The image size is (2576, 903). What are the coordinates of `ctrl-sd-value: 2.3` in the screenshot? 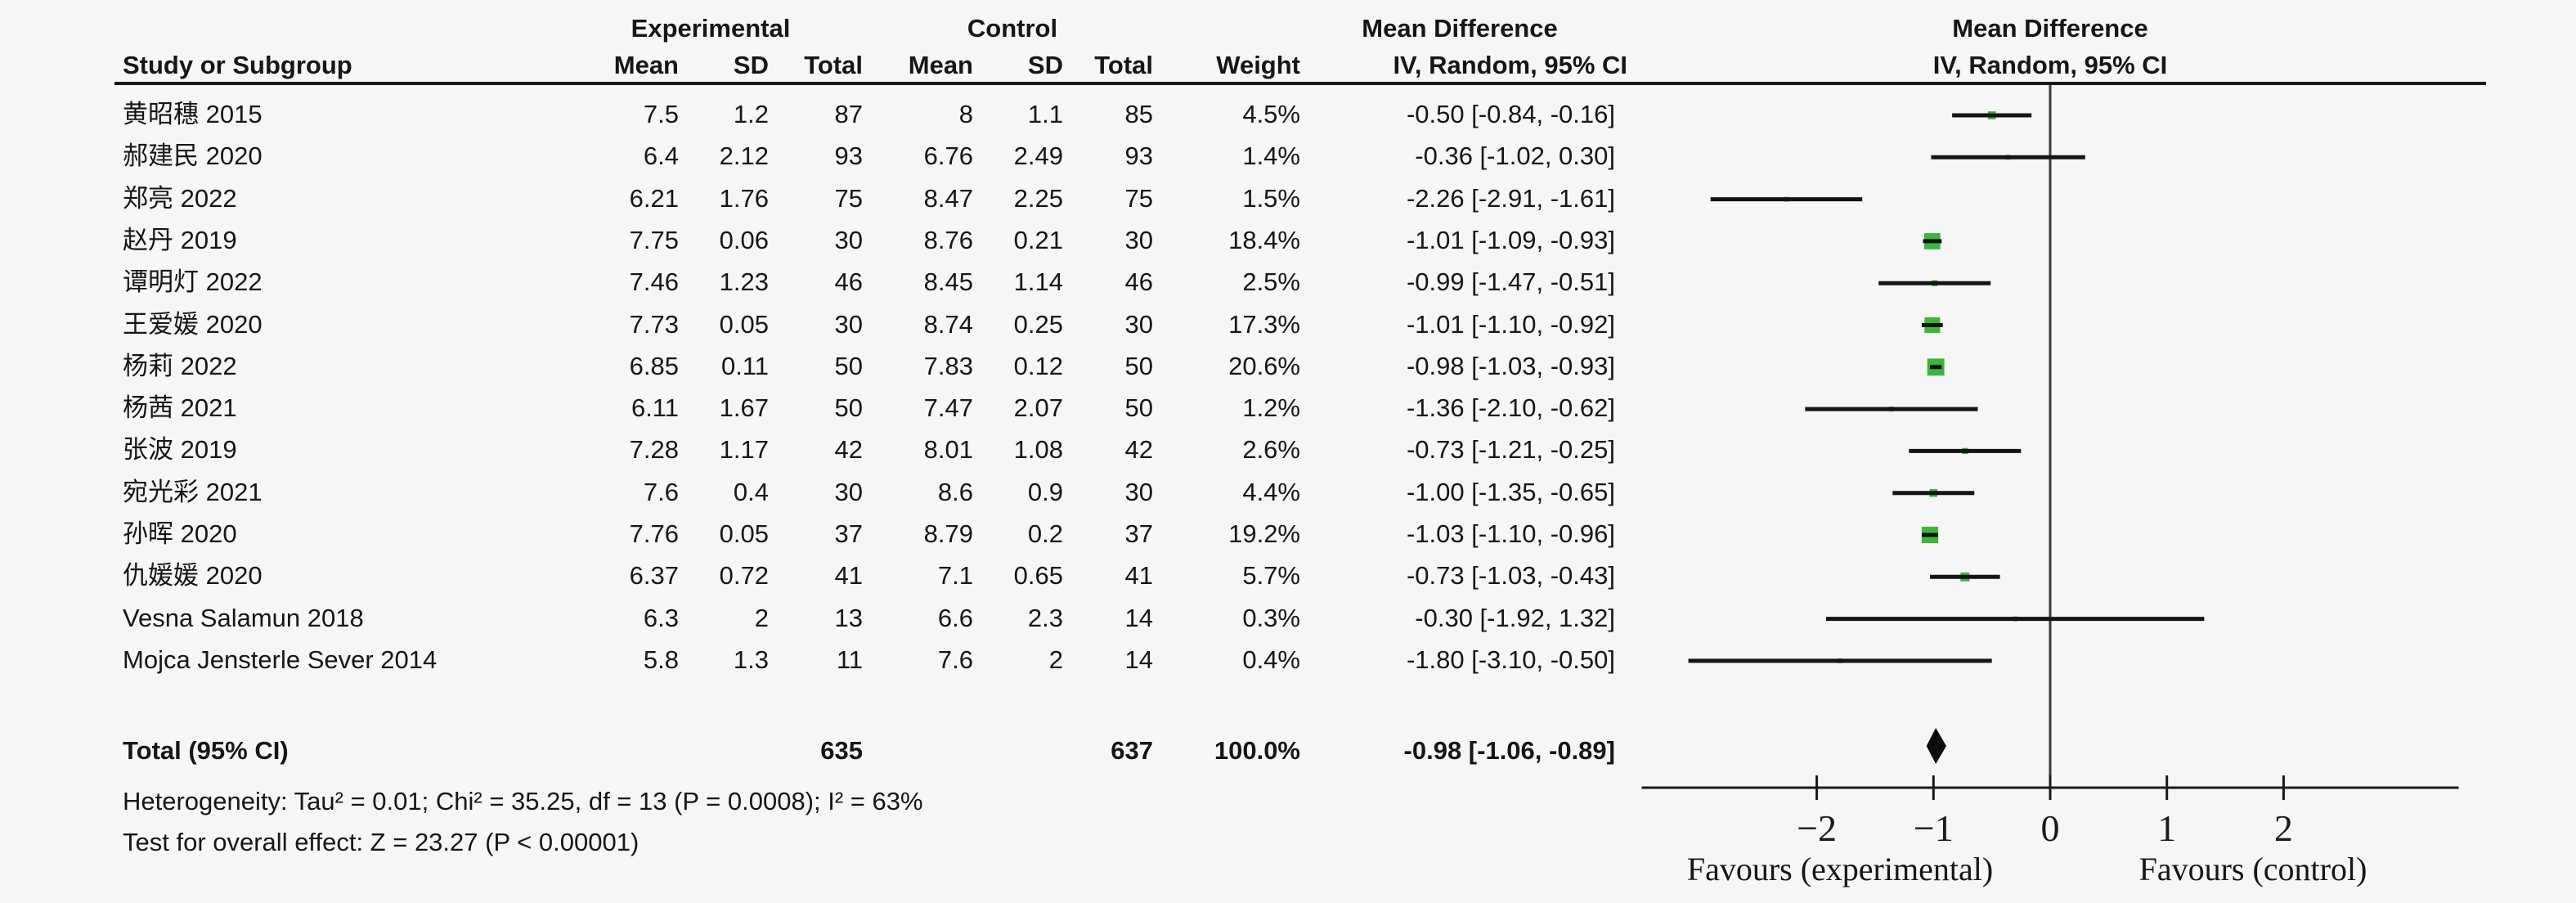 It's located at (1045, 617).